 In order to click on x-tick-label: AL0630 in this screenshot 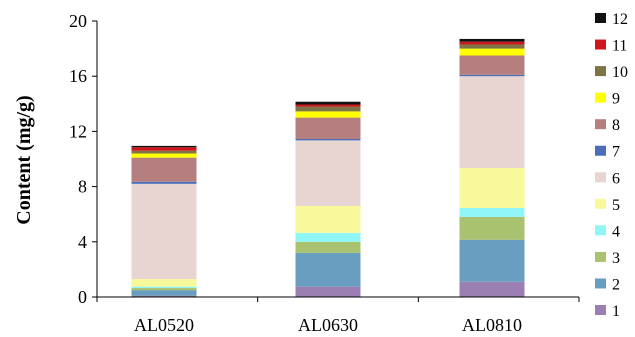, I will do `click(328, 325)`.